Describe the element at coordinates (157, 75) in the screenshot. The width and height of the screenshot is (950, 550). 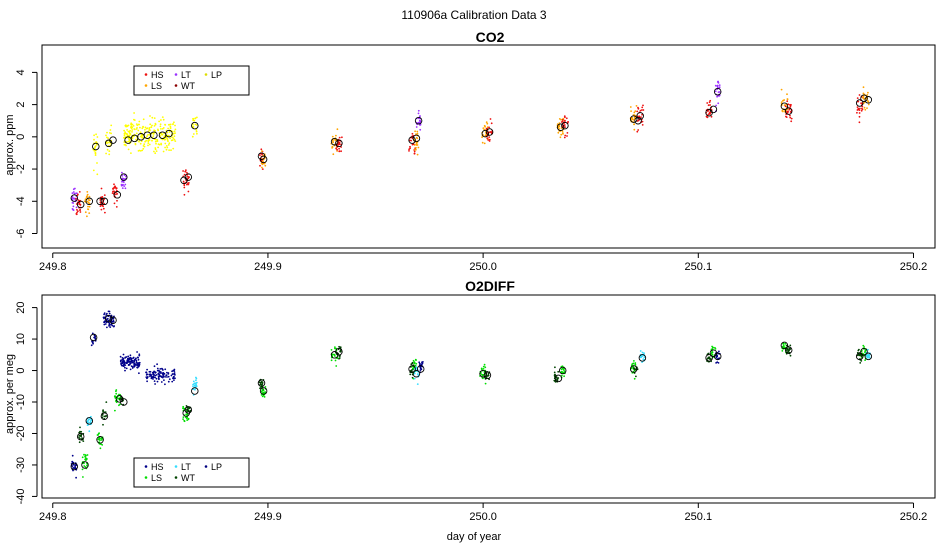
I see `co2-legend-label: HS` at that location.